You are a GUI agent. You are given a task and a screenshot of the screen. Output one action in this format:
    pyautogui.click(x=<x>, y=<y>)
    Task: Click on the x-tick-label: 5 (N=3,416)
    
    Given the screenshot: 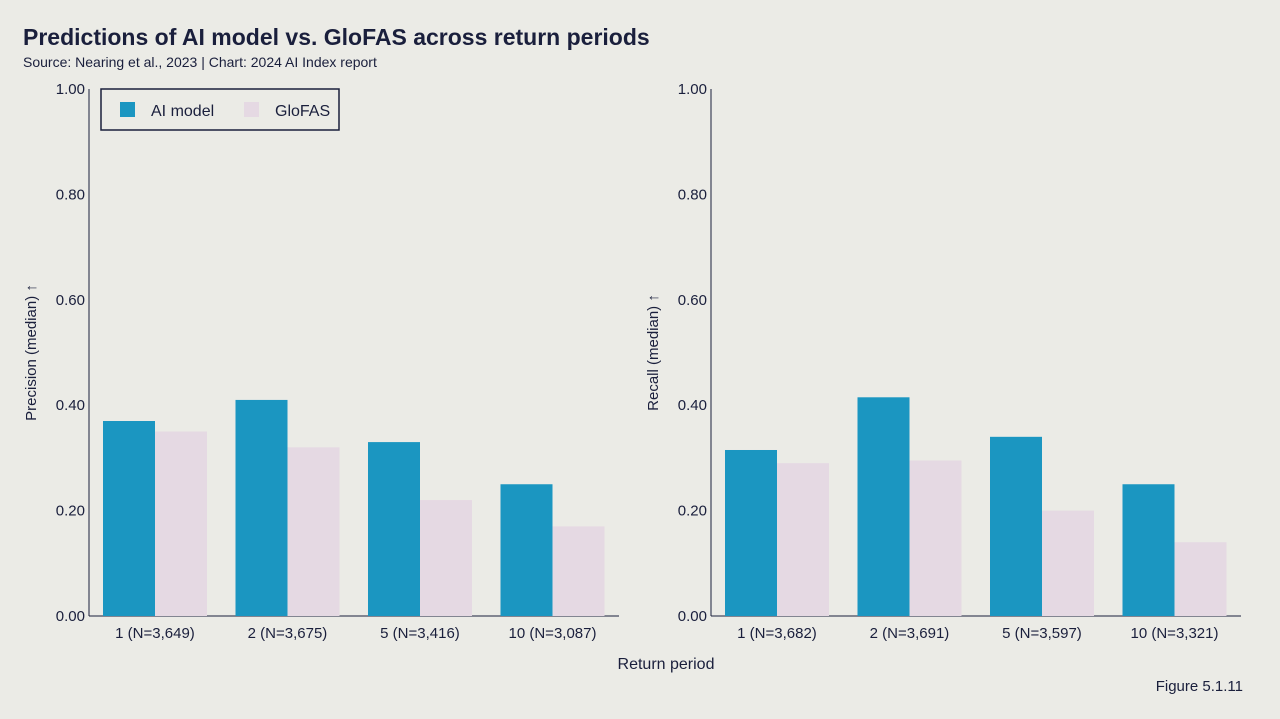 What is the action you would take?
    pyautogui.click(x=420, y=633)
    